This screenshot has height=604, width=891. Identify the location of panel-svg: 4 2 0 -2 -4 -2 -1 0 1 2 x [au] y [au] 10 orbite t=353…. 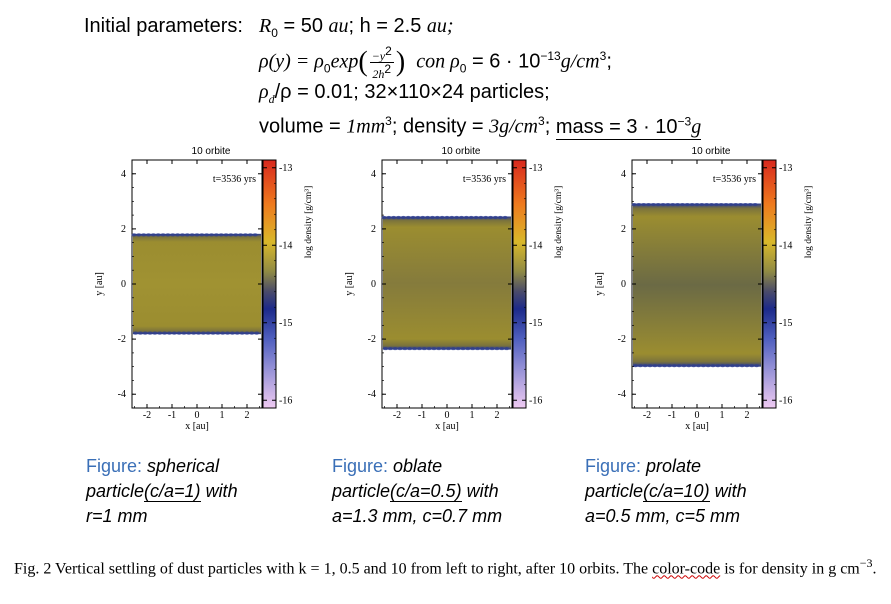
(454, 289).